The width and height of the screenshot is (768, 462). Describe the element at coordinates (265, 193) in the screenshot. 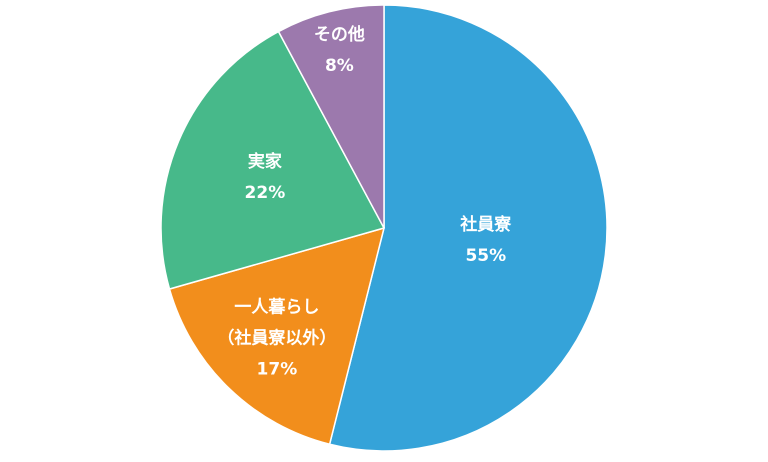

I see `value-label: 22%` at that location.